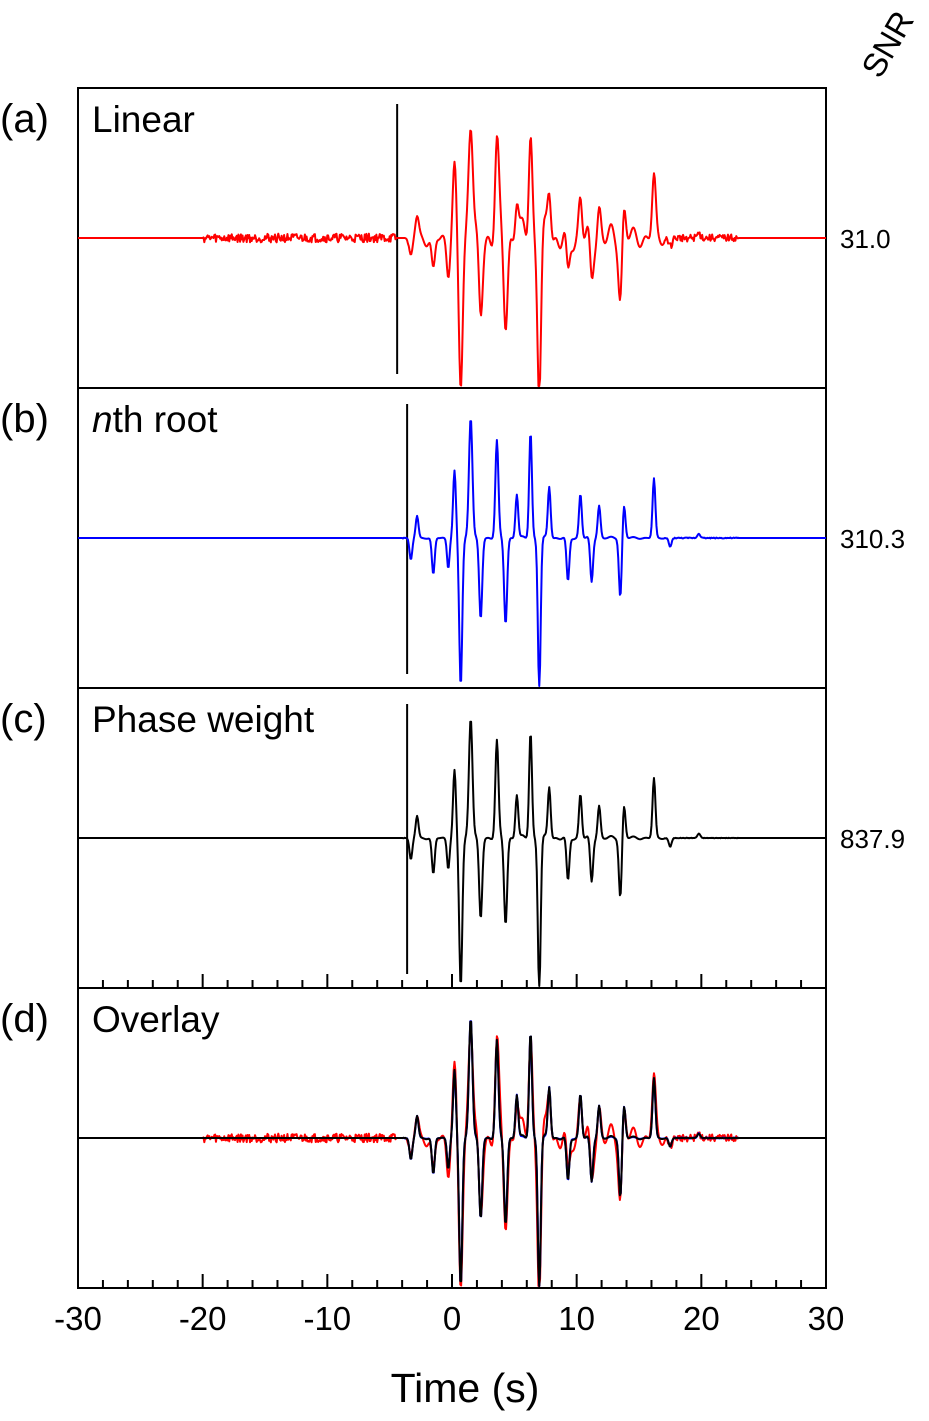 This screenshot has width=929, height=1421. What do you see at coordinates (872, 839) in the screenshot?
I see `snr-value: 837.9` at bounding box center [872, 839].